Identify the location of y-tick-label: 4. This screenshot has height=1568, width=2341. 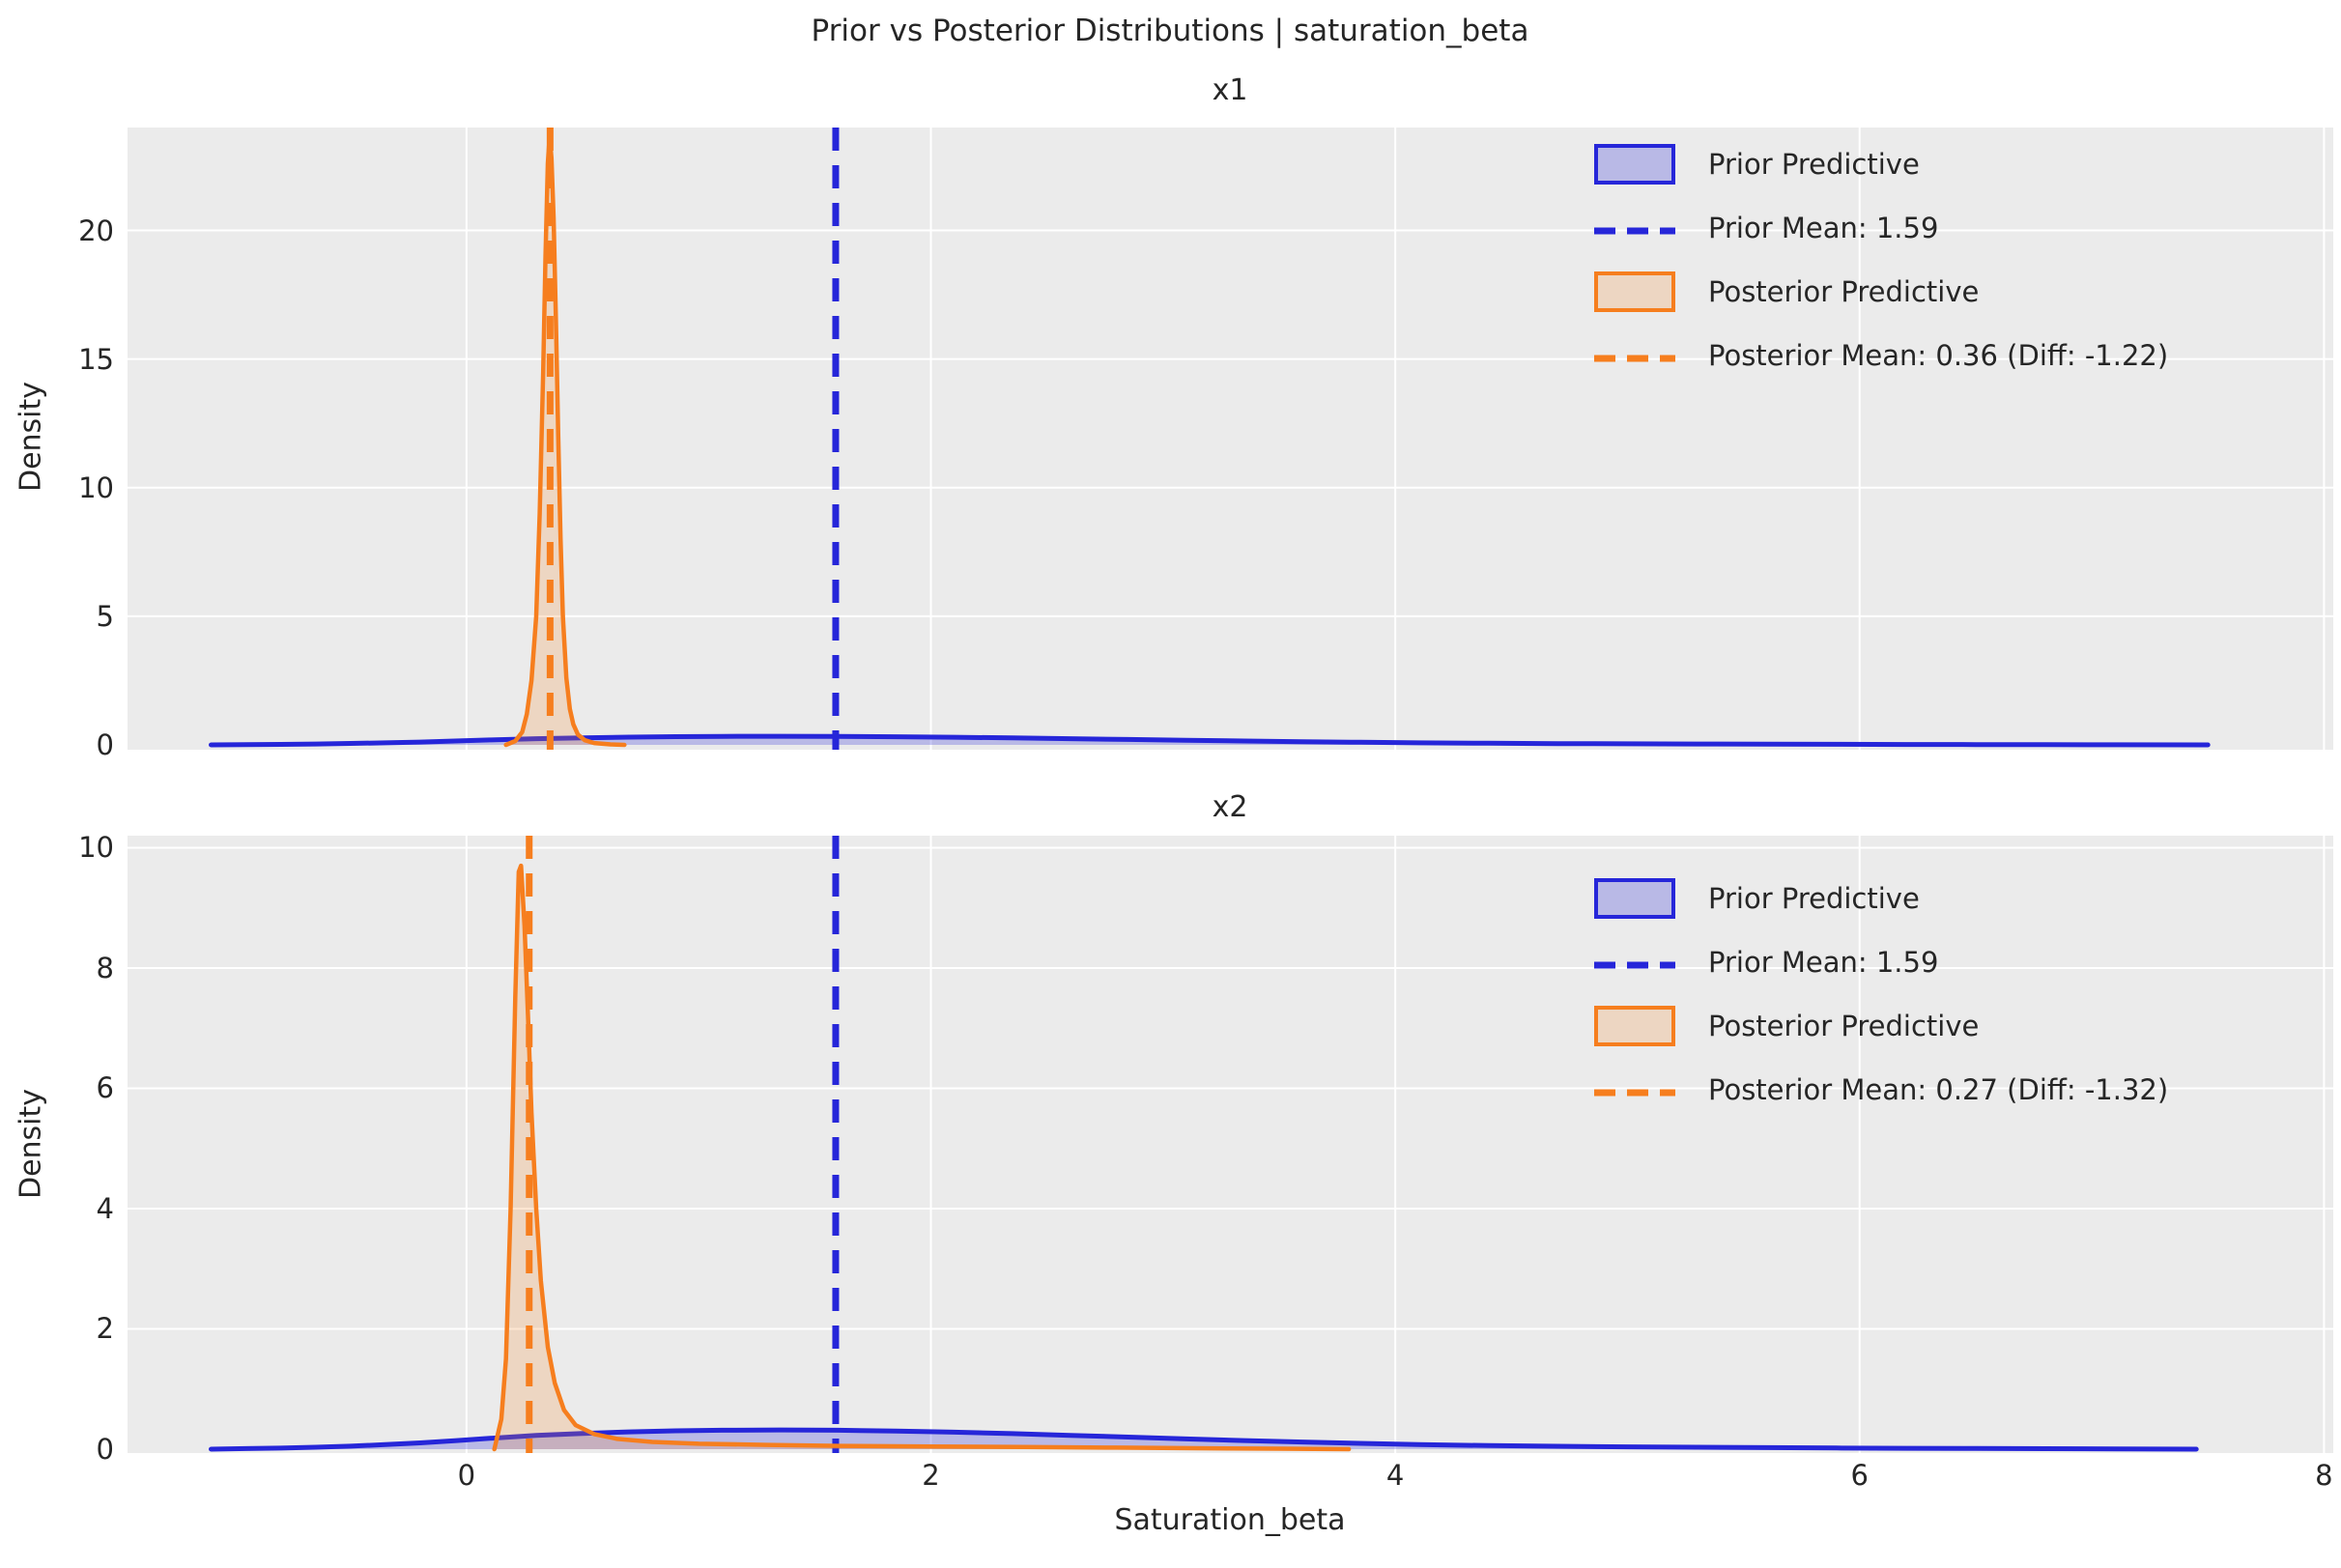
(105, 1208).